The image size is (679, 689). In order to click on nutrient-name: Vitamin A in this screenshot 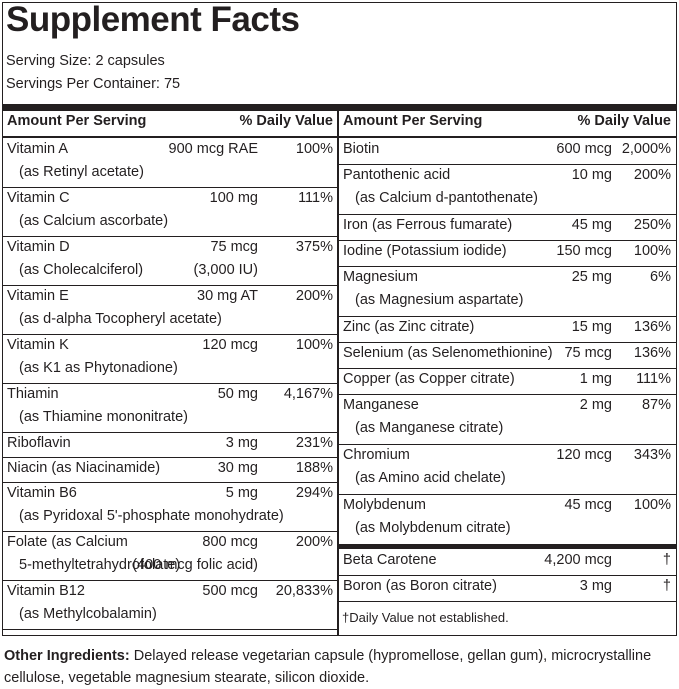, I will do `click(37, 149)`.